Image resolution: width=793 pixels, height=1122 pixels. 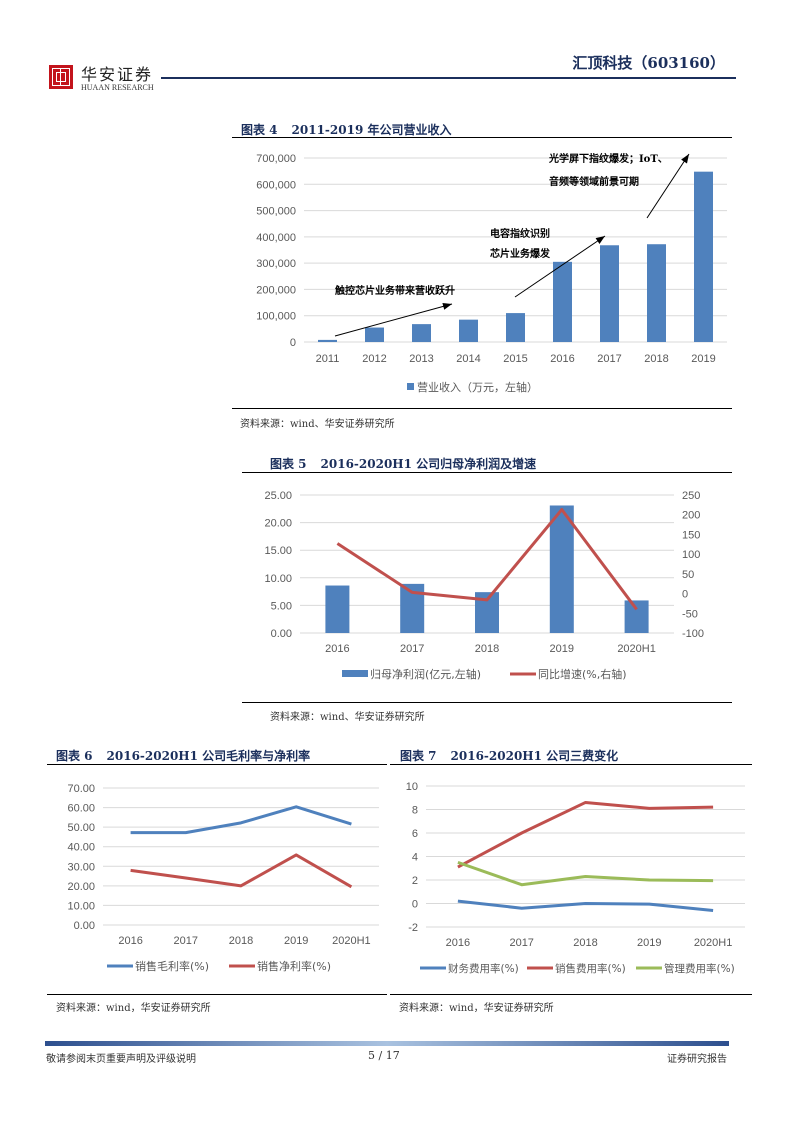 What do you see at coordinates (608, 158) in the screenshot?
I see `chart-annotation: 光学屏下指纹爆发；IoT、` at bounding box center [608, 158].